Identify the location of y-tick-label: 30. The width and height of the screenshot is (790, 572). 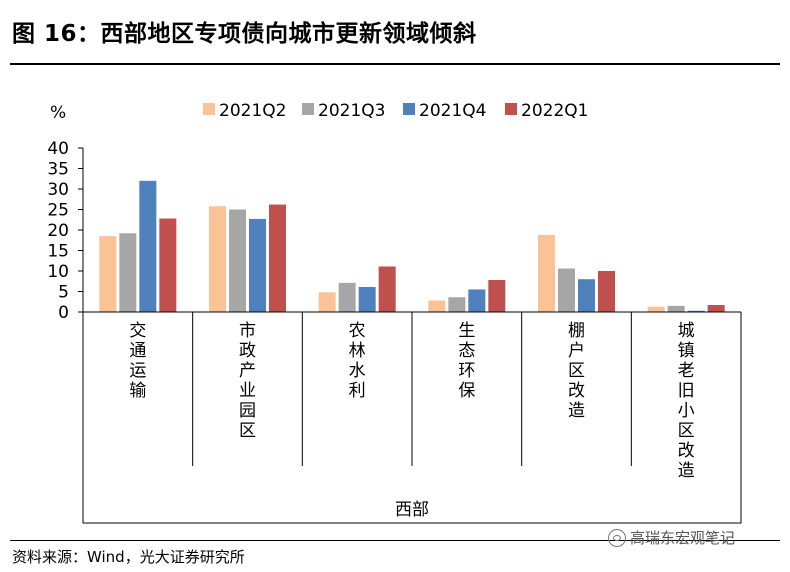
(58, 190).